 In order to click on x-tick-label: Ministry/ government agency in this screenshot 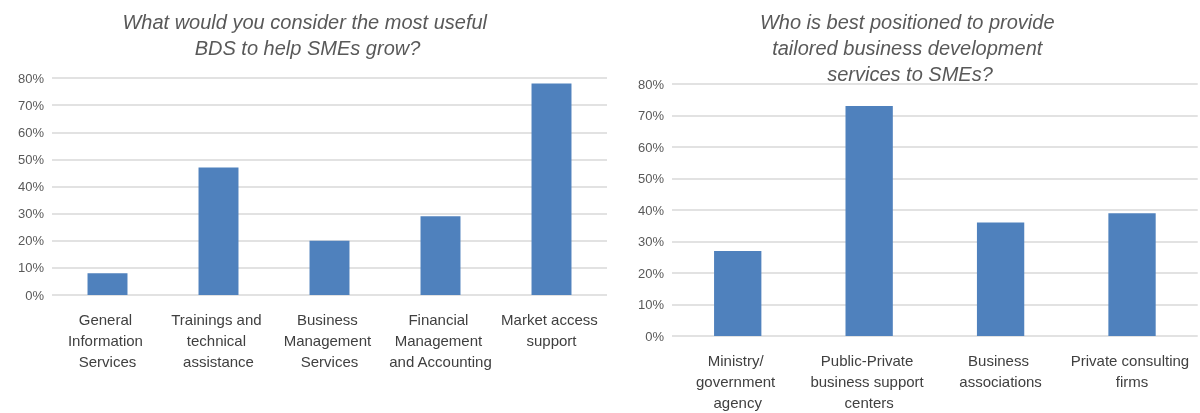, I will do `click(738, 381)`.